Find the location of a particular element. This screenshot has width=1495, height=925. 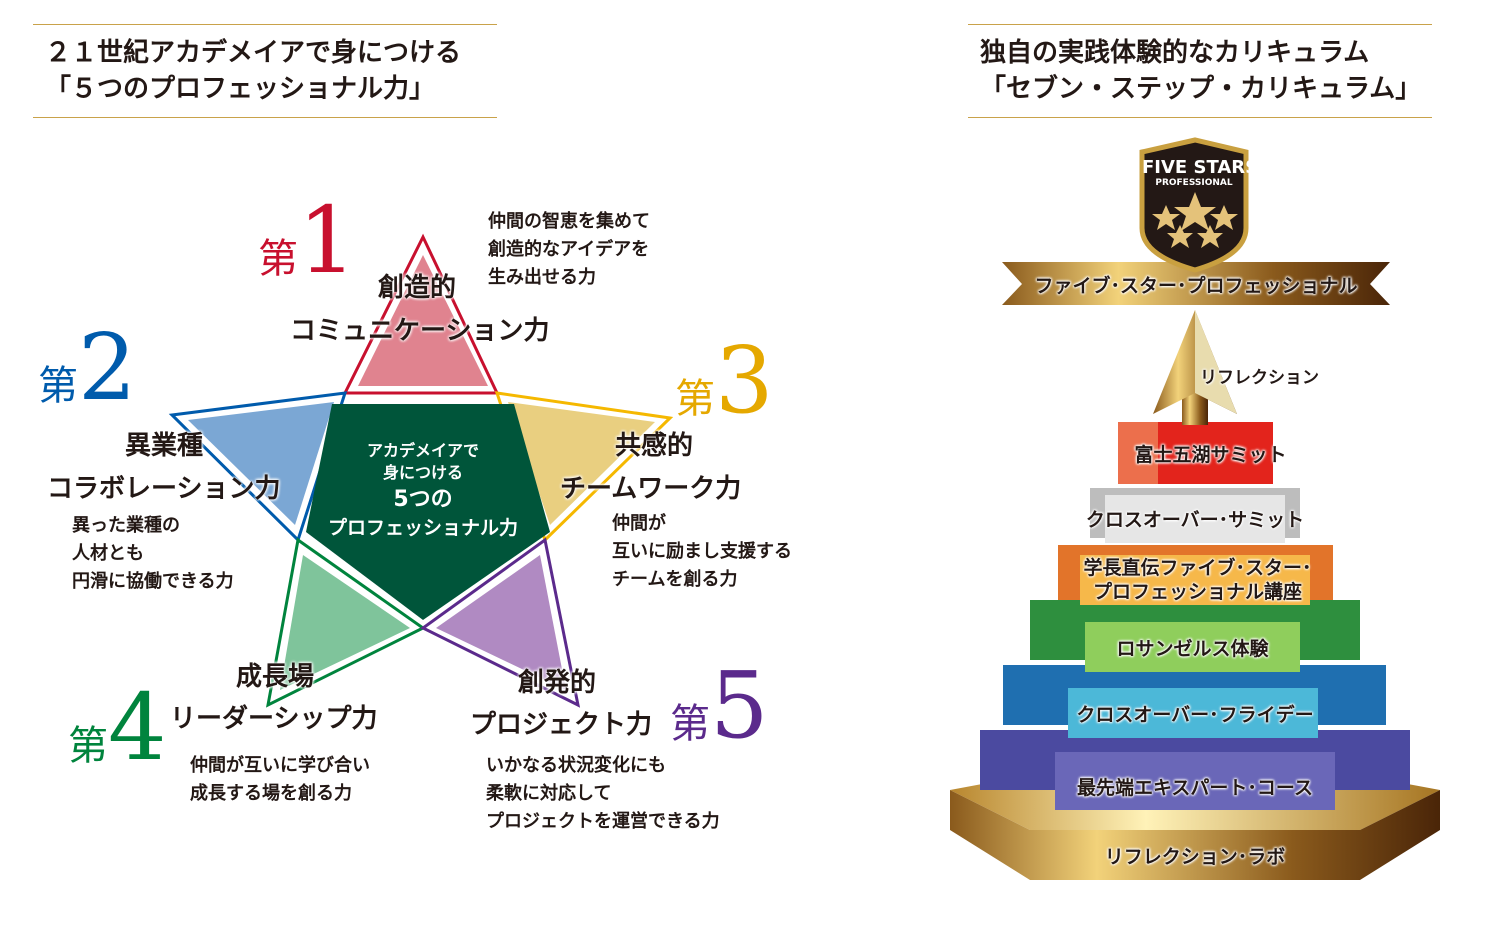

stars-icon is located at coordinates (1195, 220).